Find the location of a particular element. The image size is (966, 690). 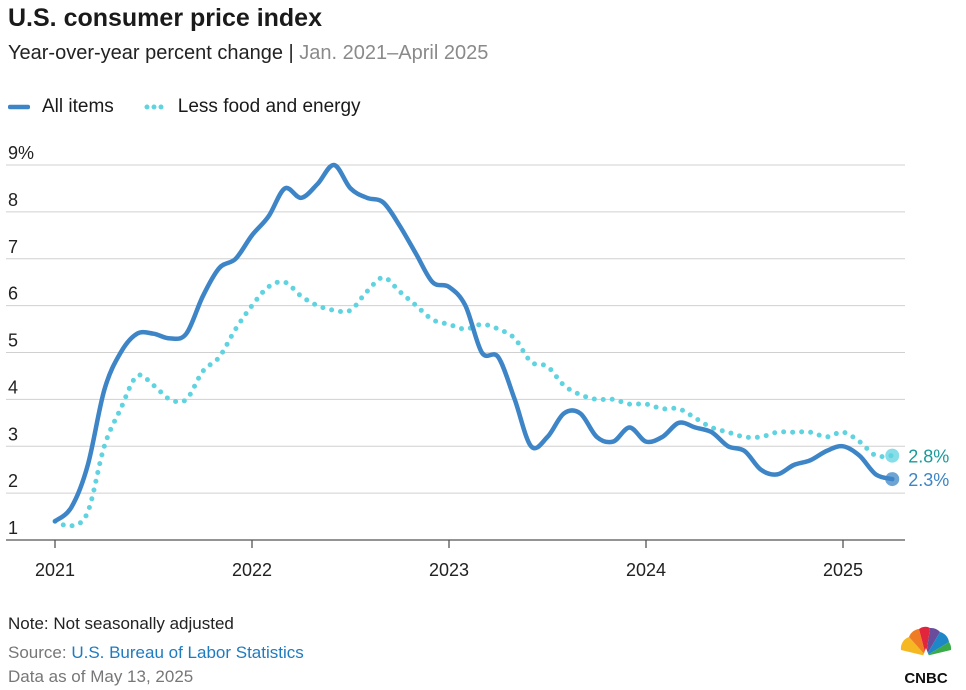

legend-label-core: Less food and energy is located at coordinates (269, 106).